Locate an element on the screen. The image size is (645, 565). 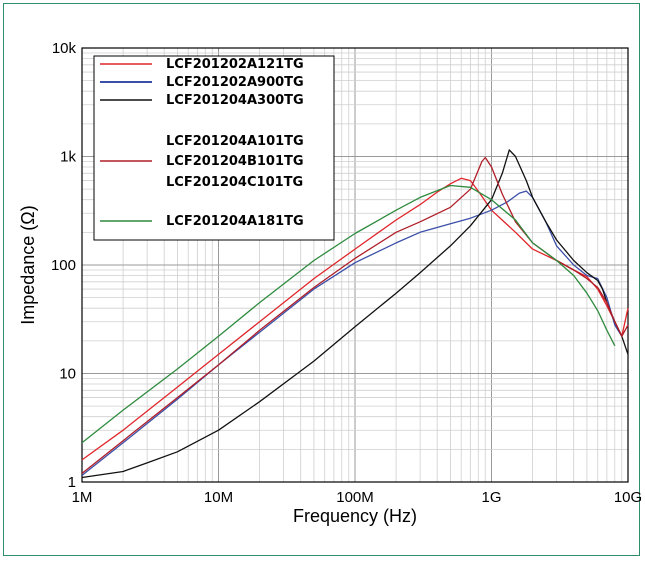
x-tick-label: 10M is located at coordinates (218, 497).